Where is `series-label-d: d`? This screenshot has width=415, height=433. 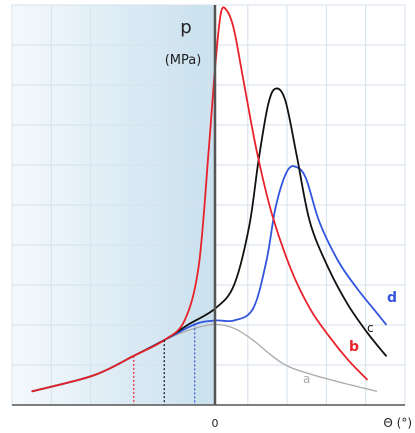
series-label-d: d is located at coordinates (392, 298).